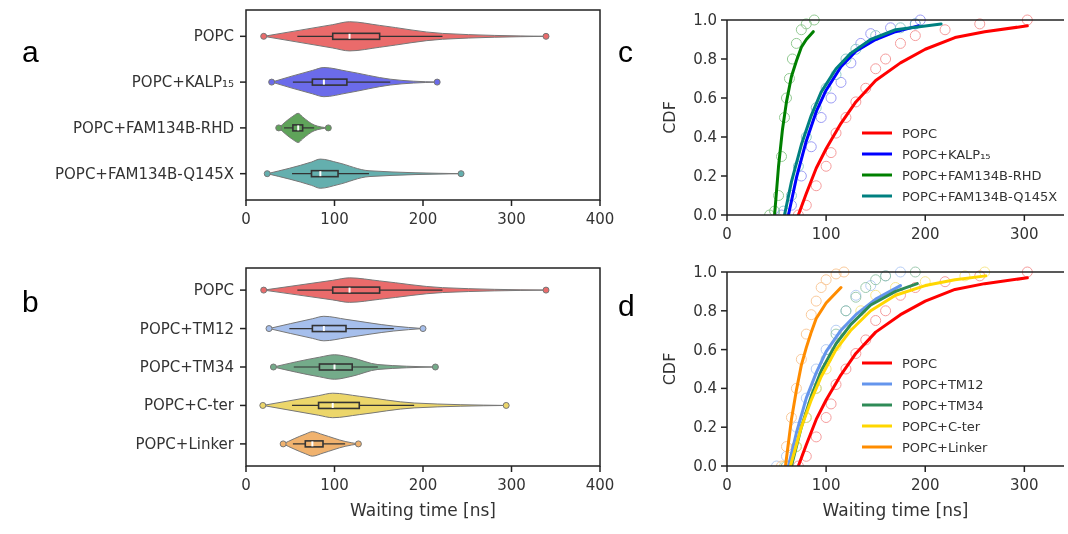 The width and height of the screenshot is (1068, 534). Describe the element at coordinates (941, 426) in the screenshot. I see `legend-label: POPC+C-ter` at that location.